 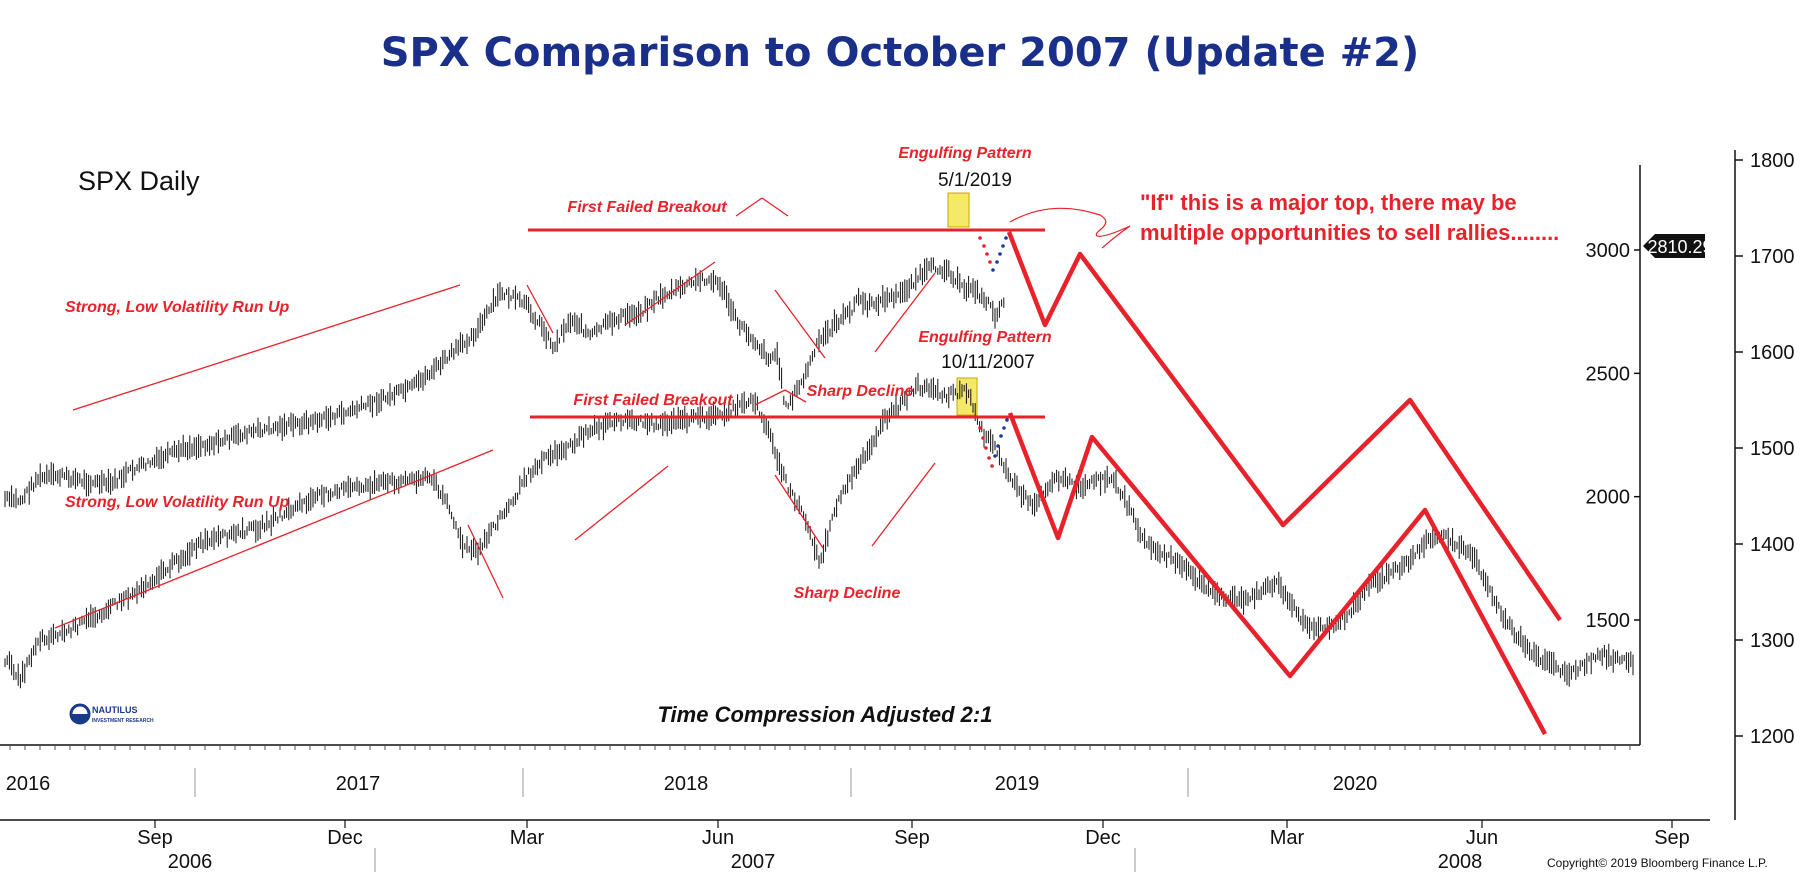 I want to click on top-year-label: 2016, so click(x=28, y=784).